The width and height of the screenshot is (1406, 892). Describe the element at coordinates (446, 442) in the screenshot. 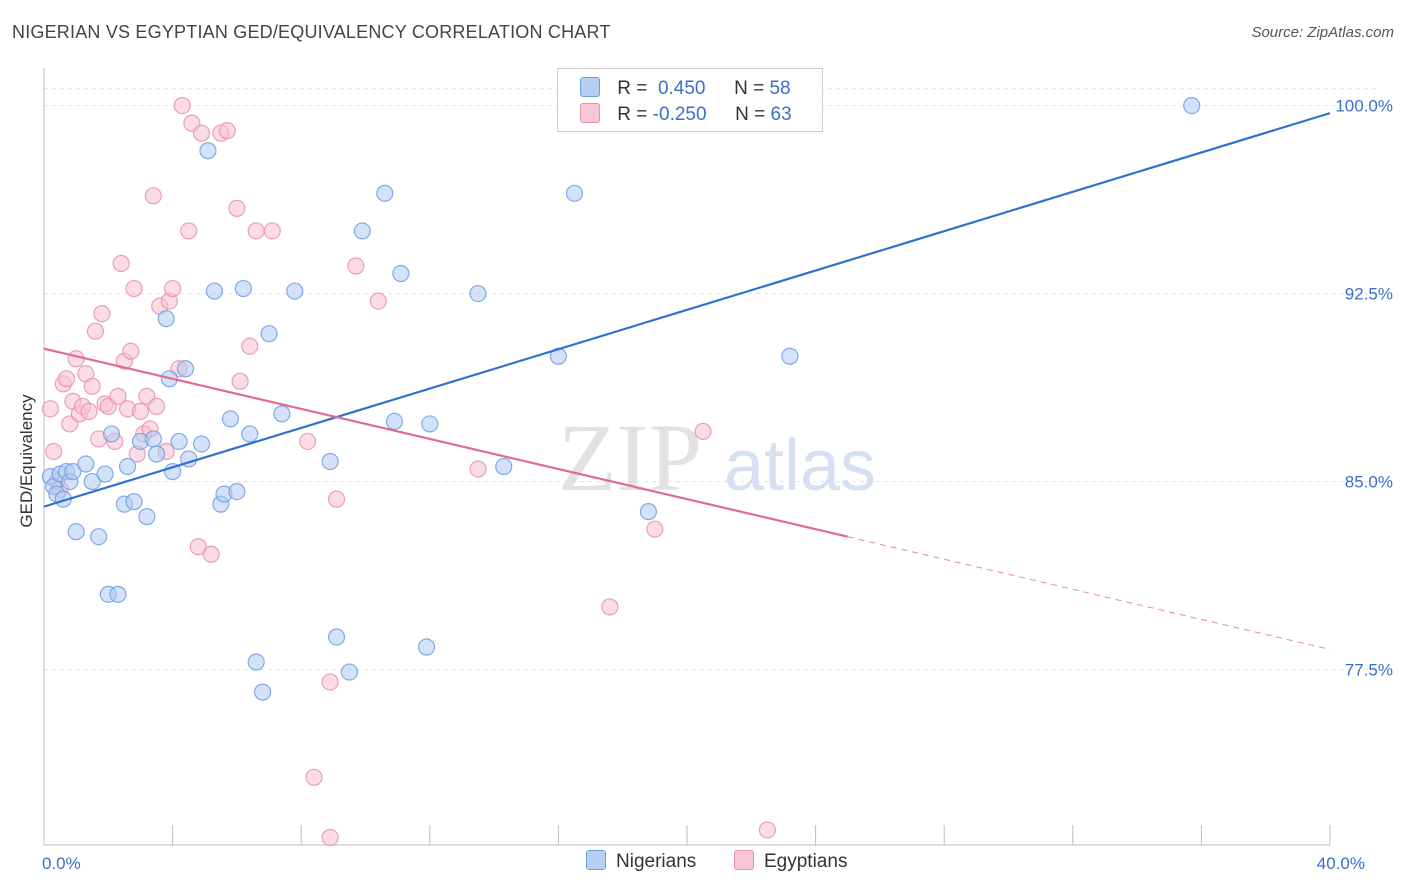

I see `egyptians-trend-line` at that location.